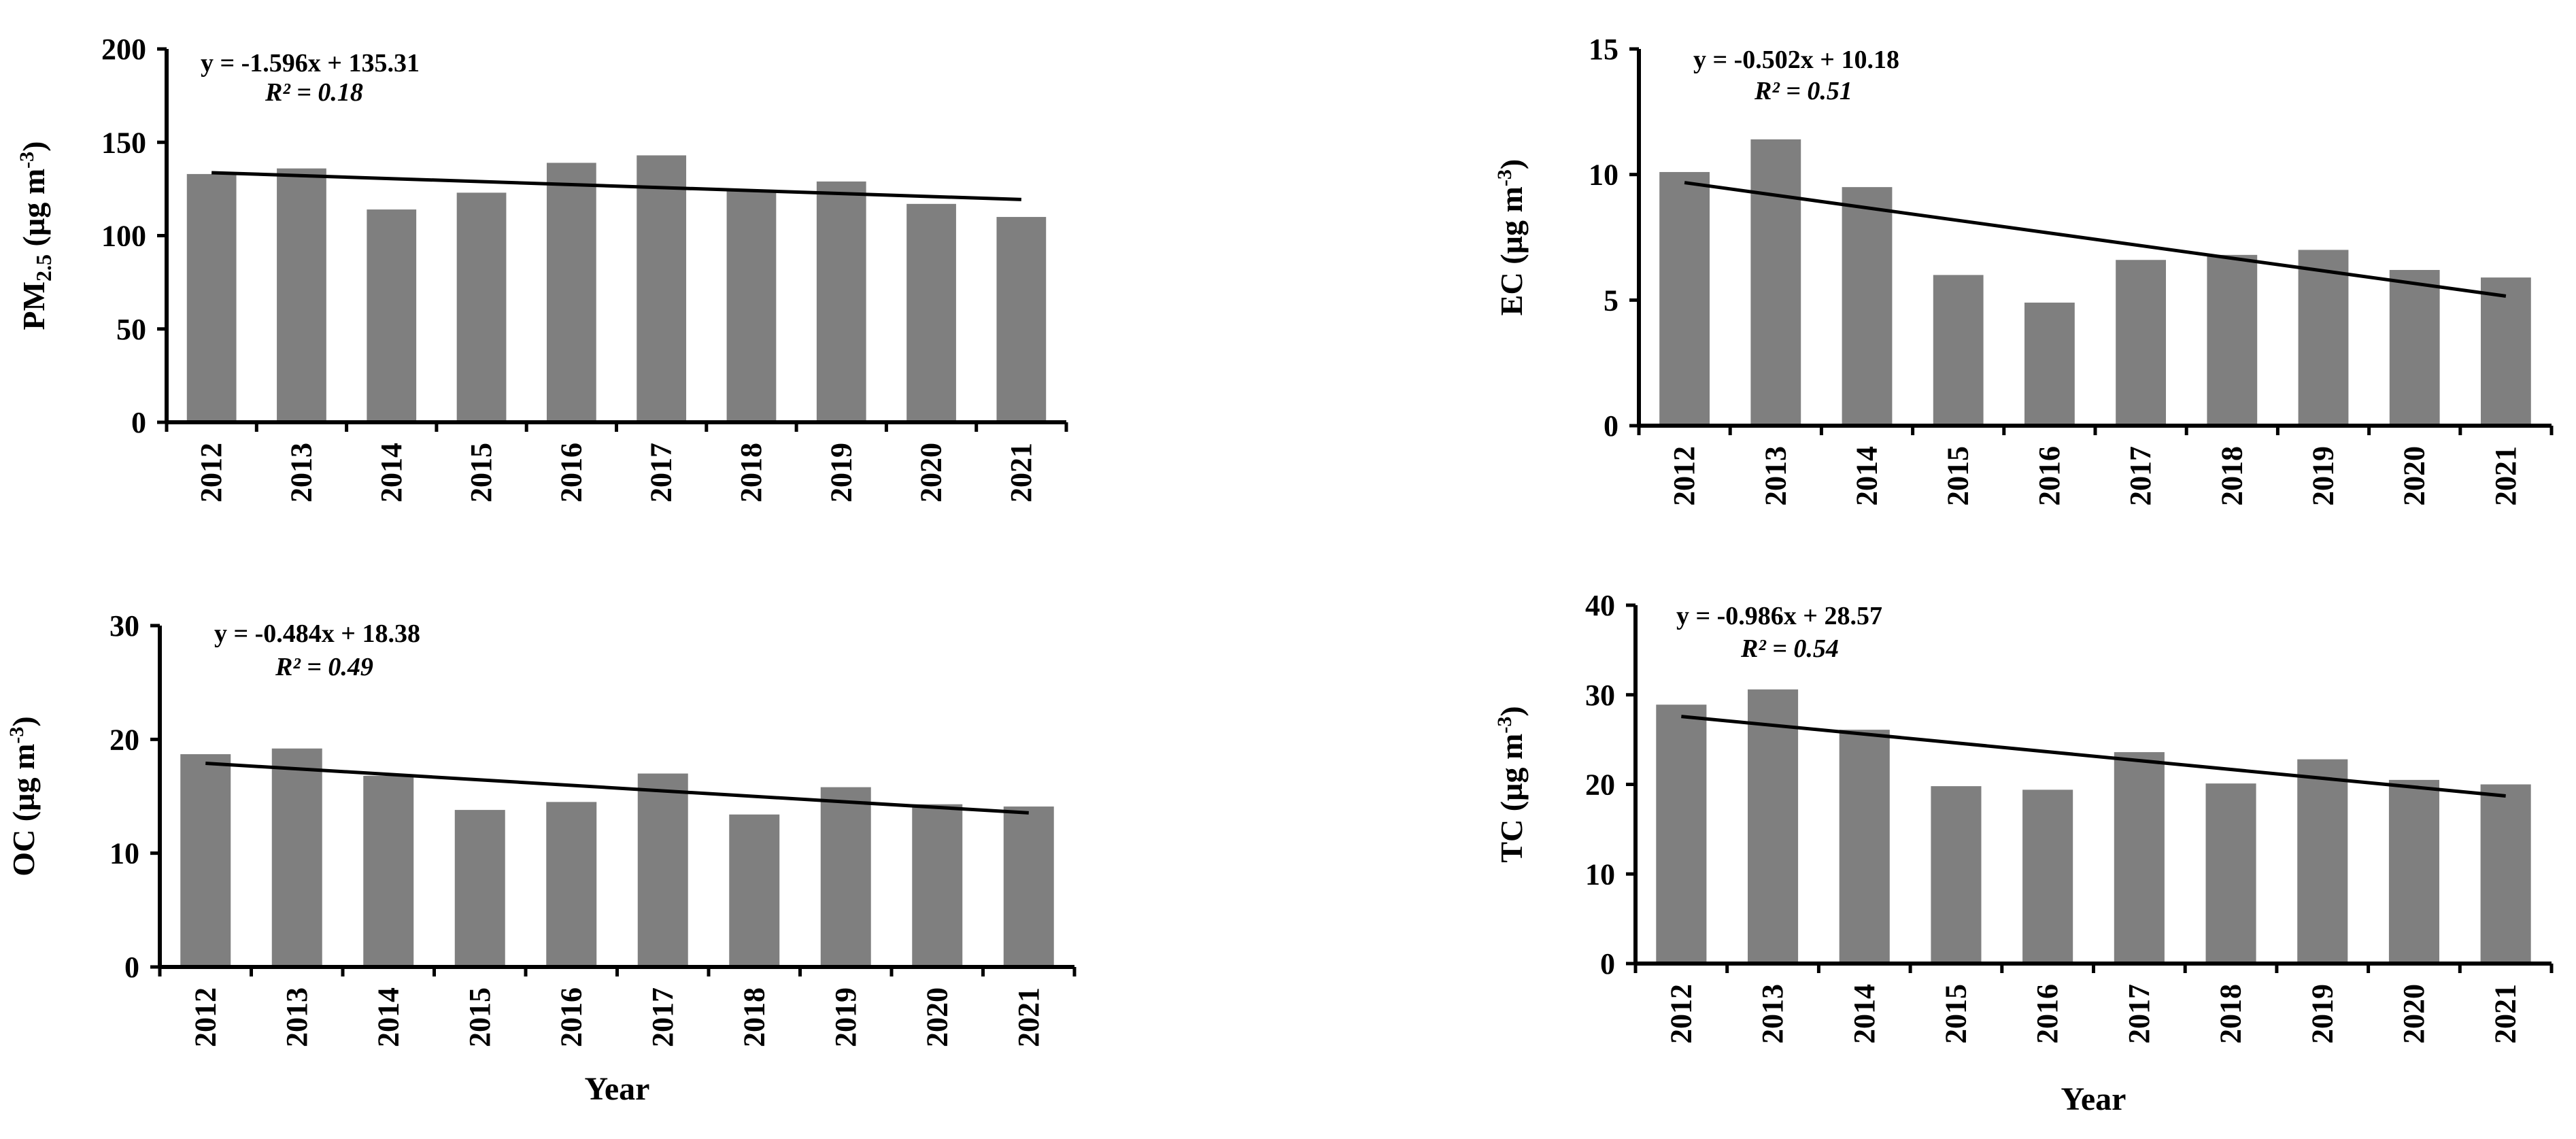 This screenshot has width=2576, height=1139. I want to click on trend-equation: y = -0.986x + 28.57, so click(1779, 616).